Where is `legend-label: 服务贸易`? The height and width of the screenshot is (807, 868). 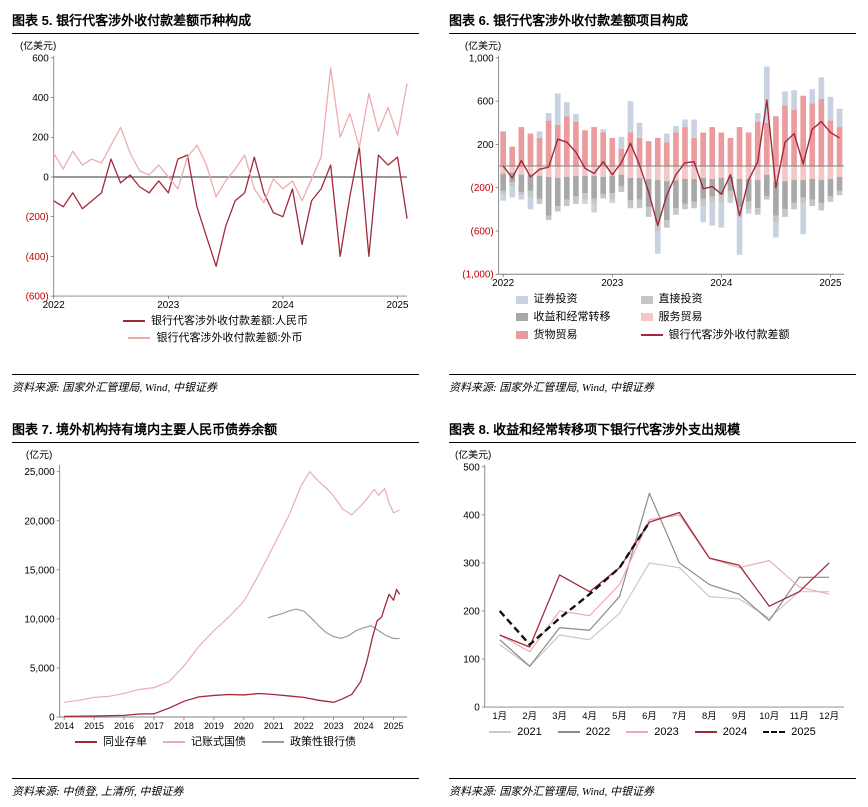
legend-label: 服务贸易 is located at coordinates (680, 316).